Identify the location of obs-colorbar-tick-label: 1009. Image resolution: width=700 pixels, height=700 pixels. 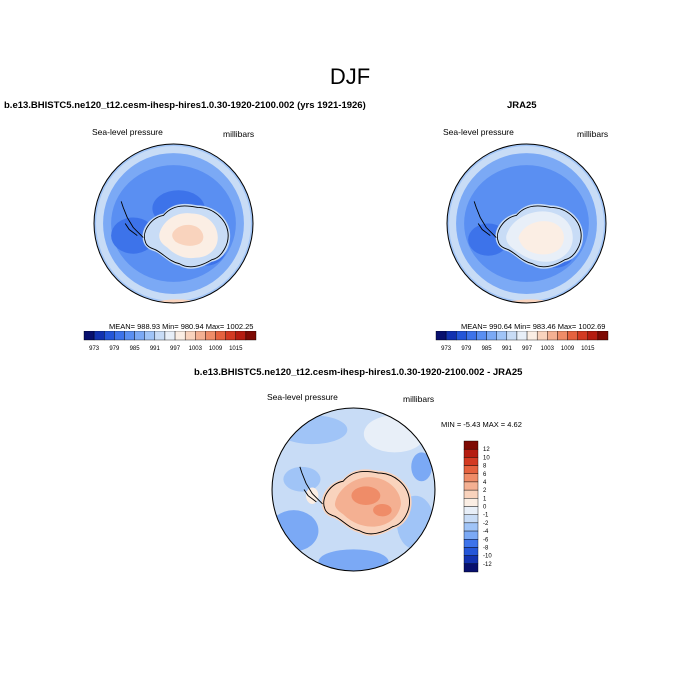
(568, 349).